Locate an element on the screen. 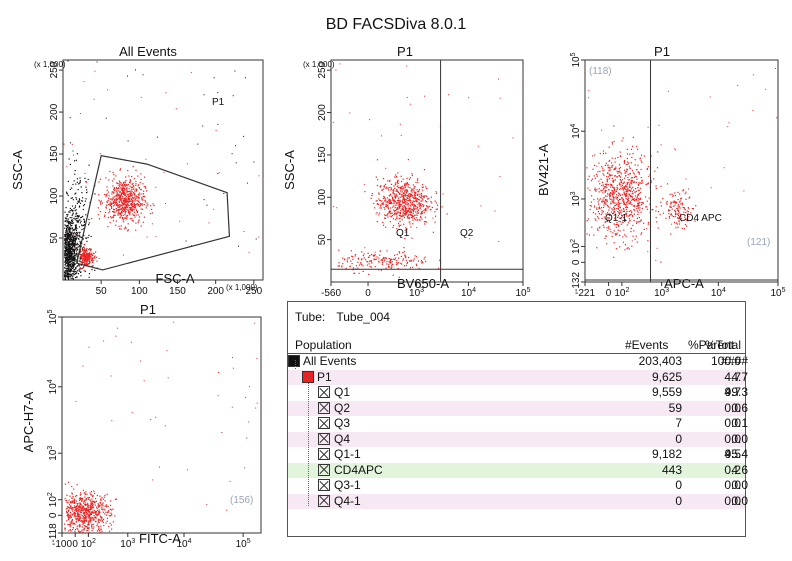 Image resolution: width=792 pixels, height=561 pixels. table-row: Q2 59 0.6 0.0 is located at coordinates (518, 408).